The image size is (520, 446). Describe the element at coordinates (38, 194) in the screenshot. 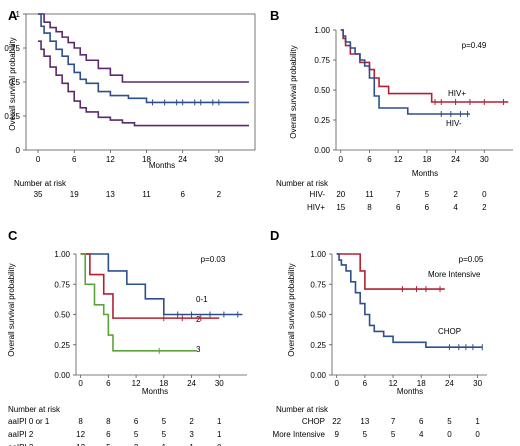

I see `risk-value: 35` at that location.